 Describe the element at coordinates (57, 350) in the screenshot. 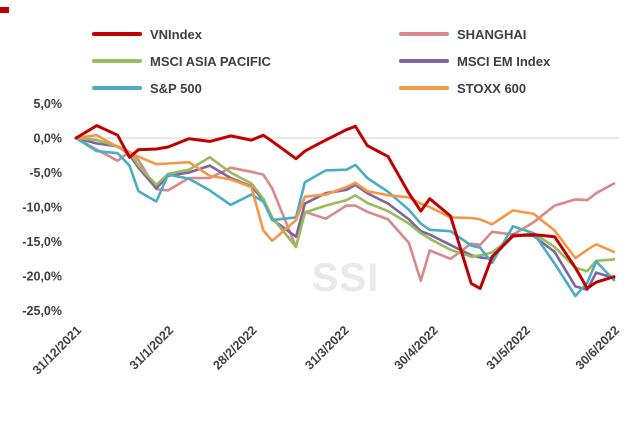

I see `x-axis-tick-label: 31/12/2021` at that location.